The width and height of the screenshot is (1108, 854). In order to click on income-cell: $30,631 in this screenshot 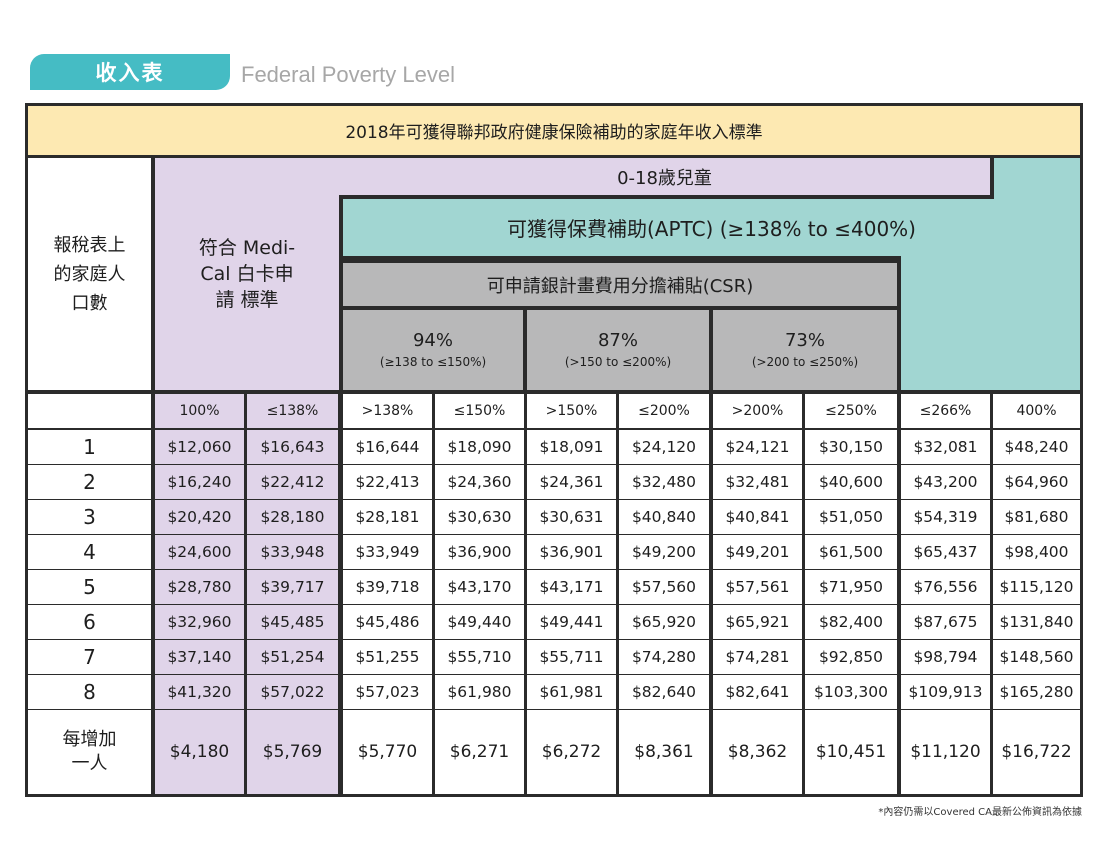, I will do `click(571, 517)`.